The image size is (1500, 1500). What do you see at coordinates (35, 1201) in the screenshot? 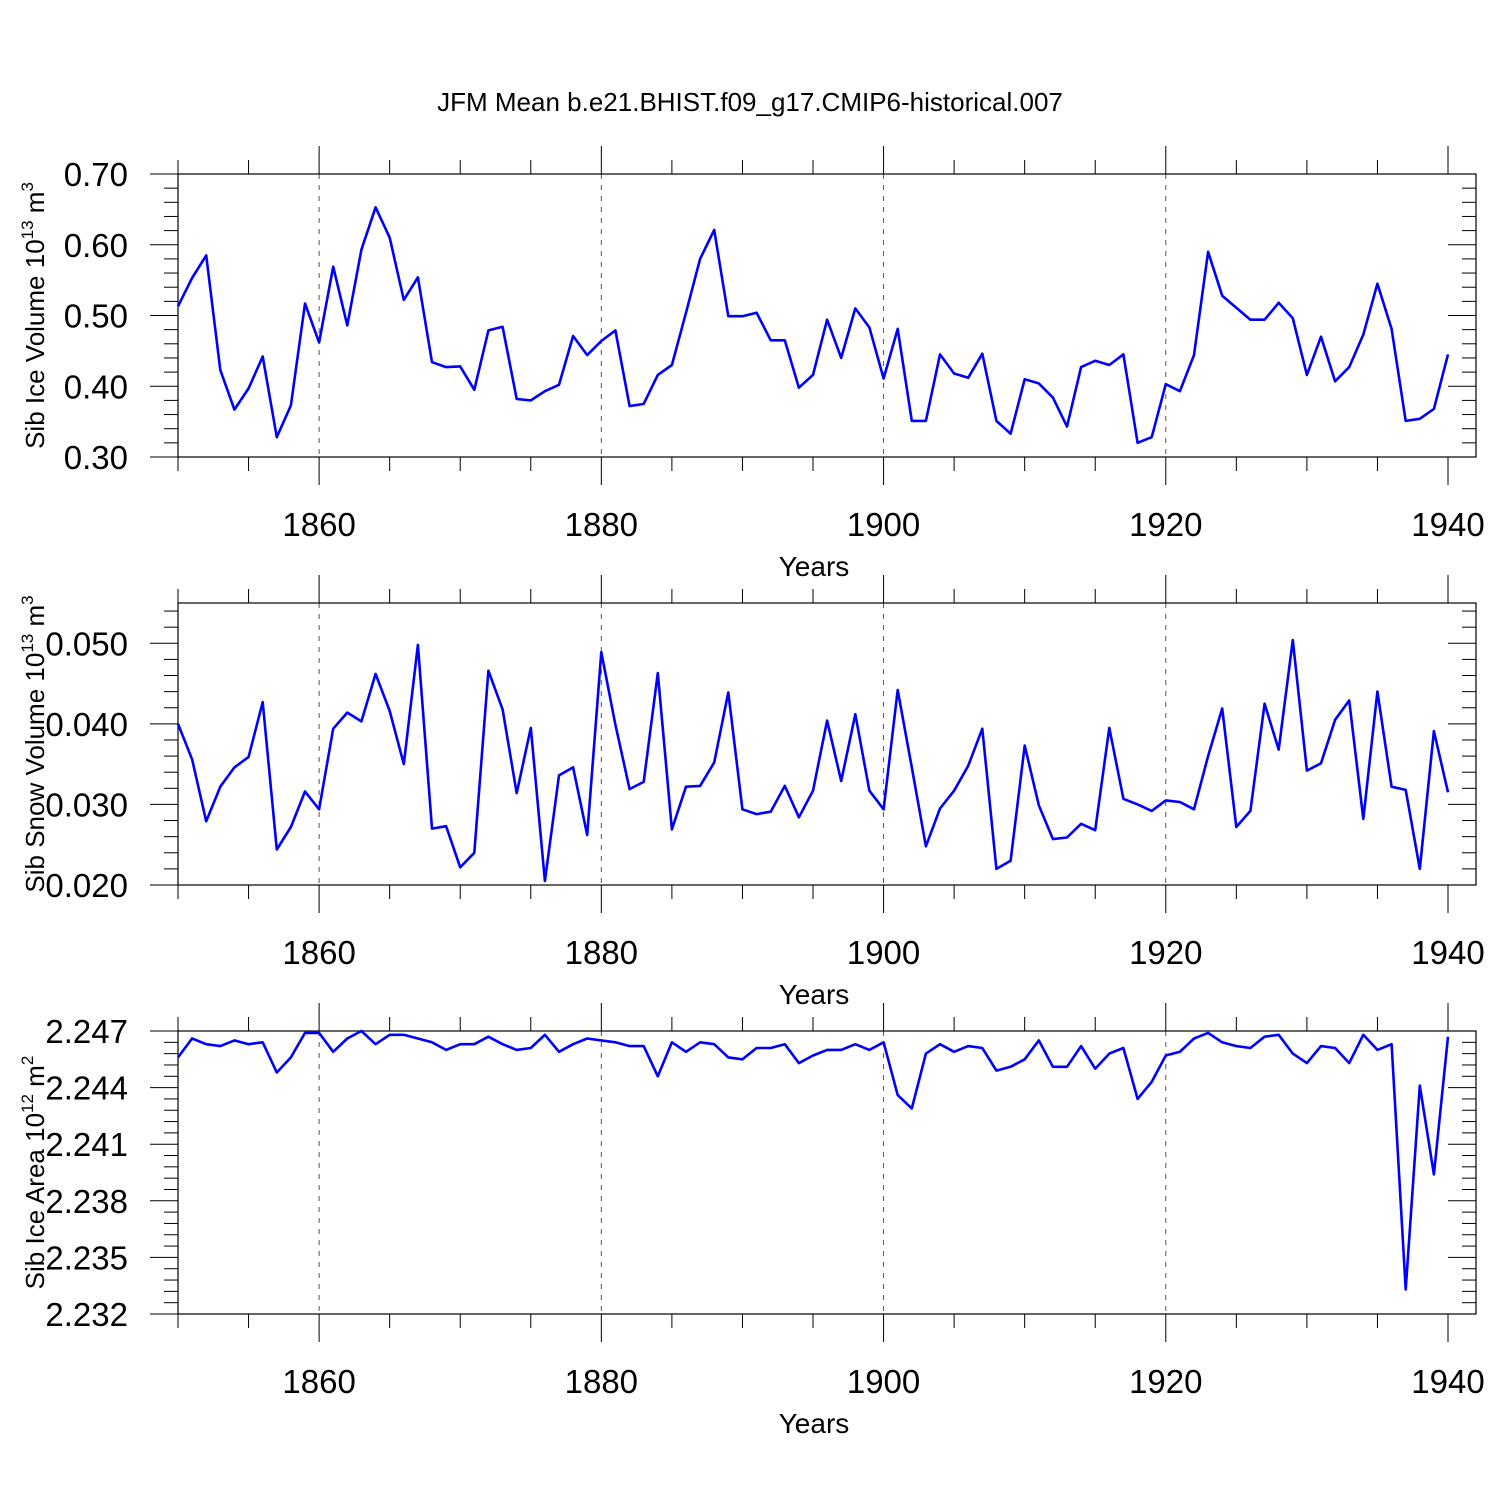
I see `y-axis-label-text: Sib Ice Area 10` at bounding box center [35, 1201].